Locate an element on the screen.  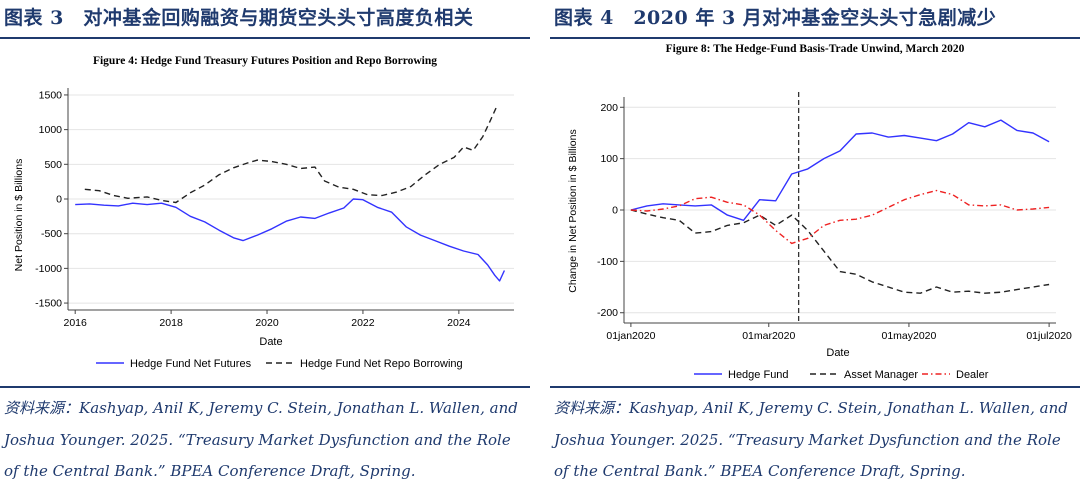
series-line-dealer is located at coordinates (840, 217).